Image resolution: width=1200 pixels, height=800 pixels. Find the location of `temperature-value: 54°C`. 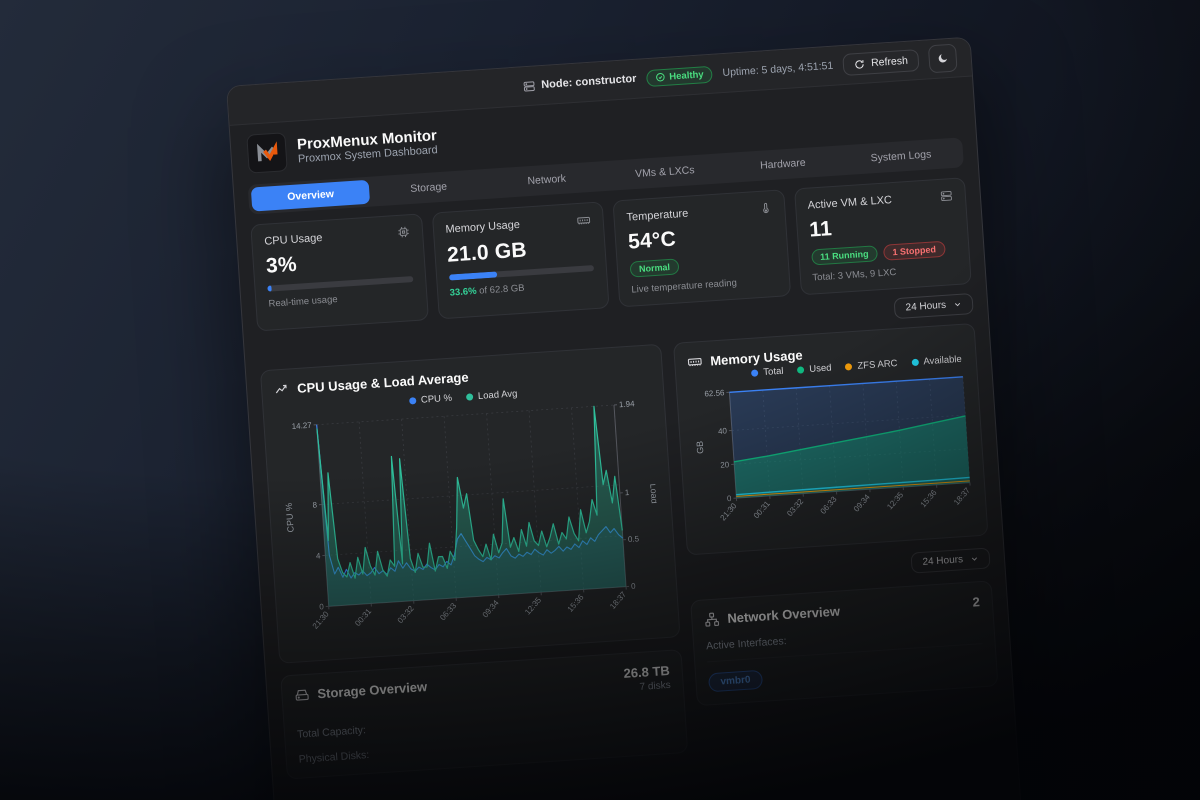

temperature-value: 54°C is located at coordinates (652, 240).